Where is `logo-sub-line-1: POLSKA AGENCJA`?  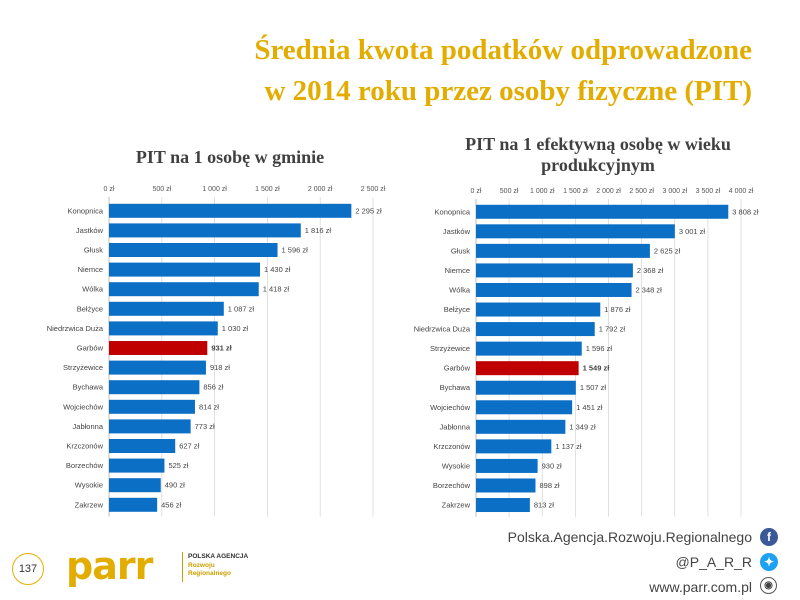 logo-sub-line-1: POLSKA AGENCJA is located at coordinates (218, 556).